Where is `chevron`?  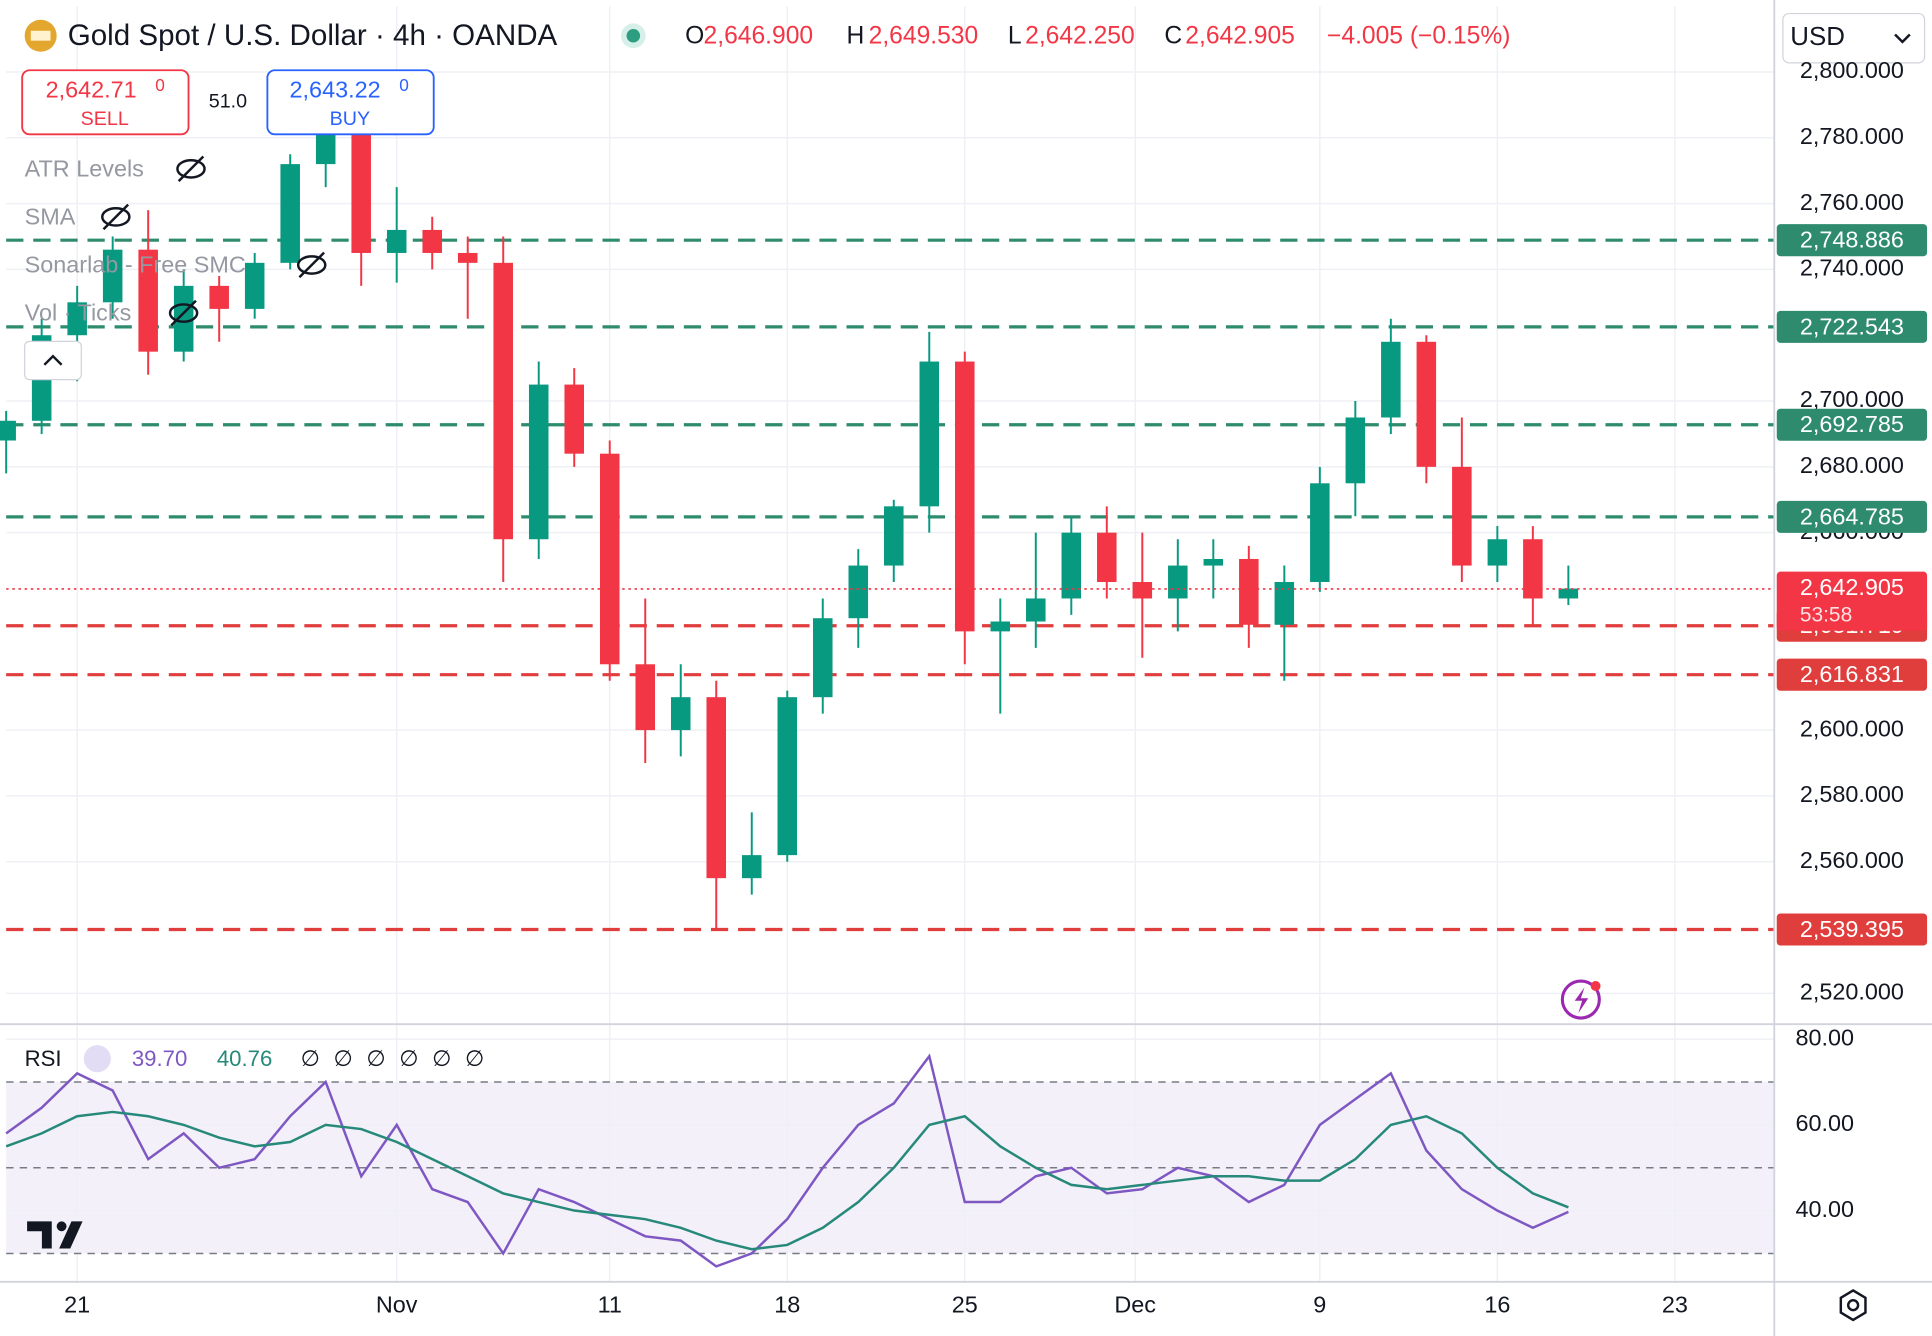
chevron is located at coordinates (1902, 38).